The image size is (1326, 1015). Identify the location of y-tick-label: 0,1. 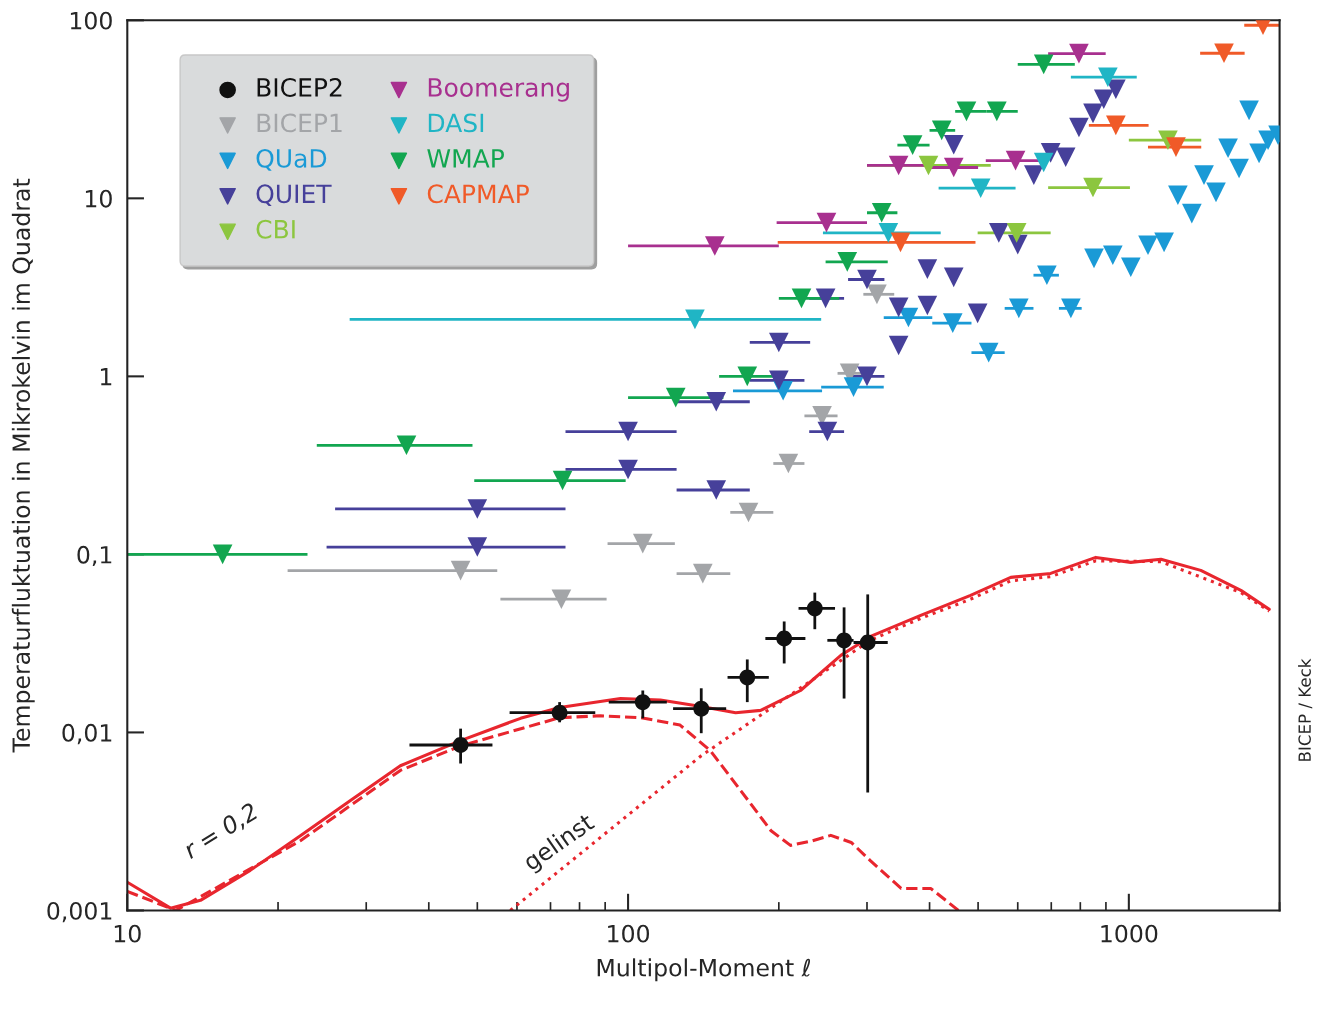
(94, 556).